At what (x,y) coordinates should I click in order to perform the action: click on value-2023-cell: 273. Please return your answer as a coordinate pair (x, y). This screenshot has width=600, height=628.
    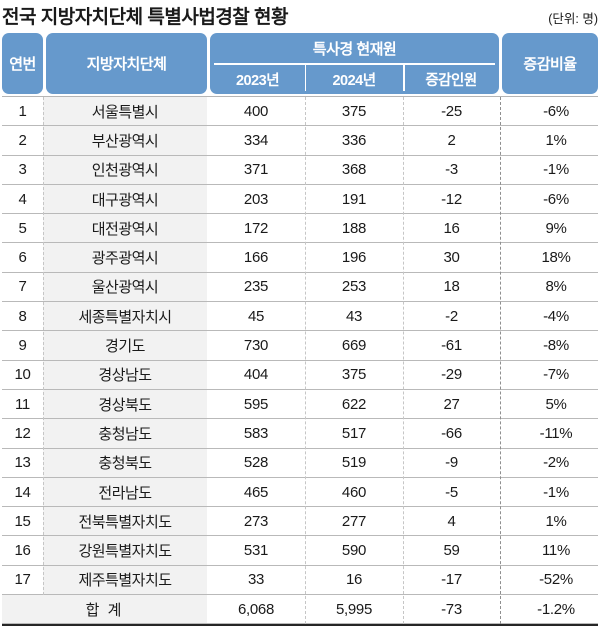
    Looking at the image, I should click on (256, 521).